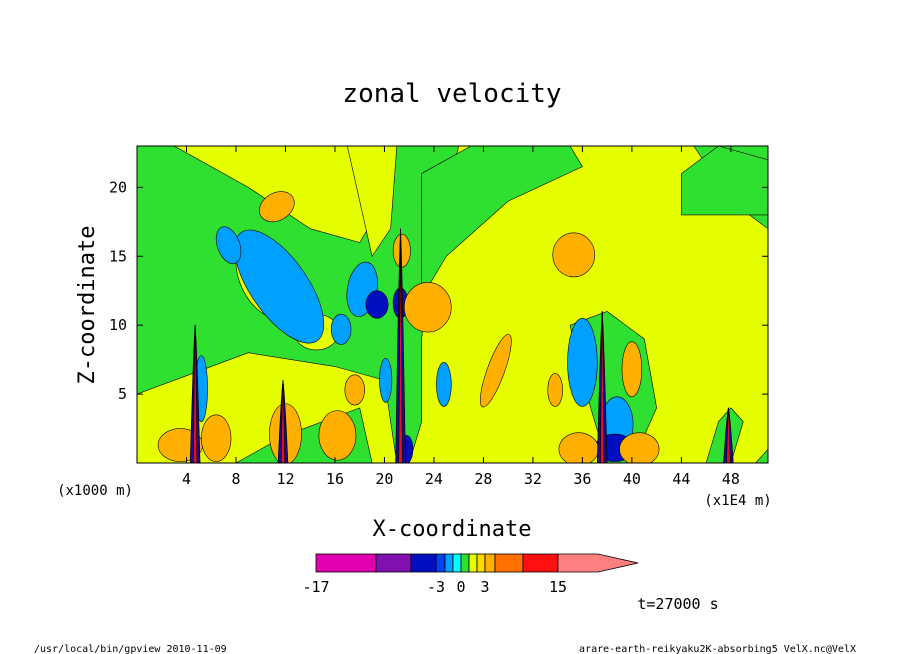 The image size is (904, 654). I want to click on y-axis-title: Z-coordinate, so click(87, 305).